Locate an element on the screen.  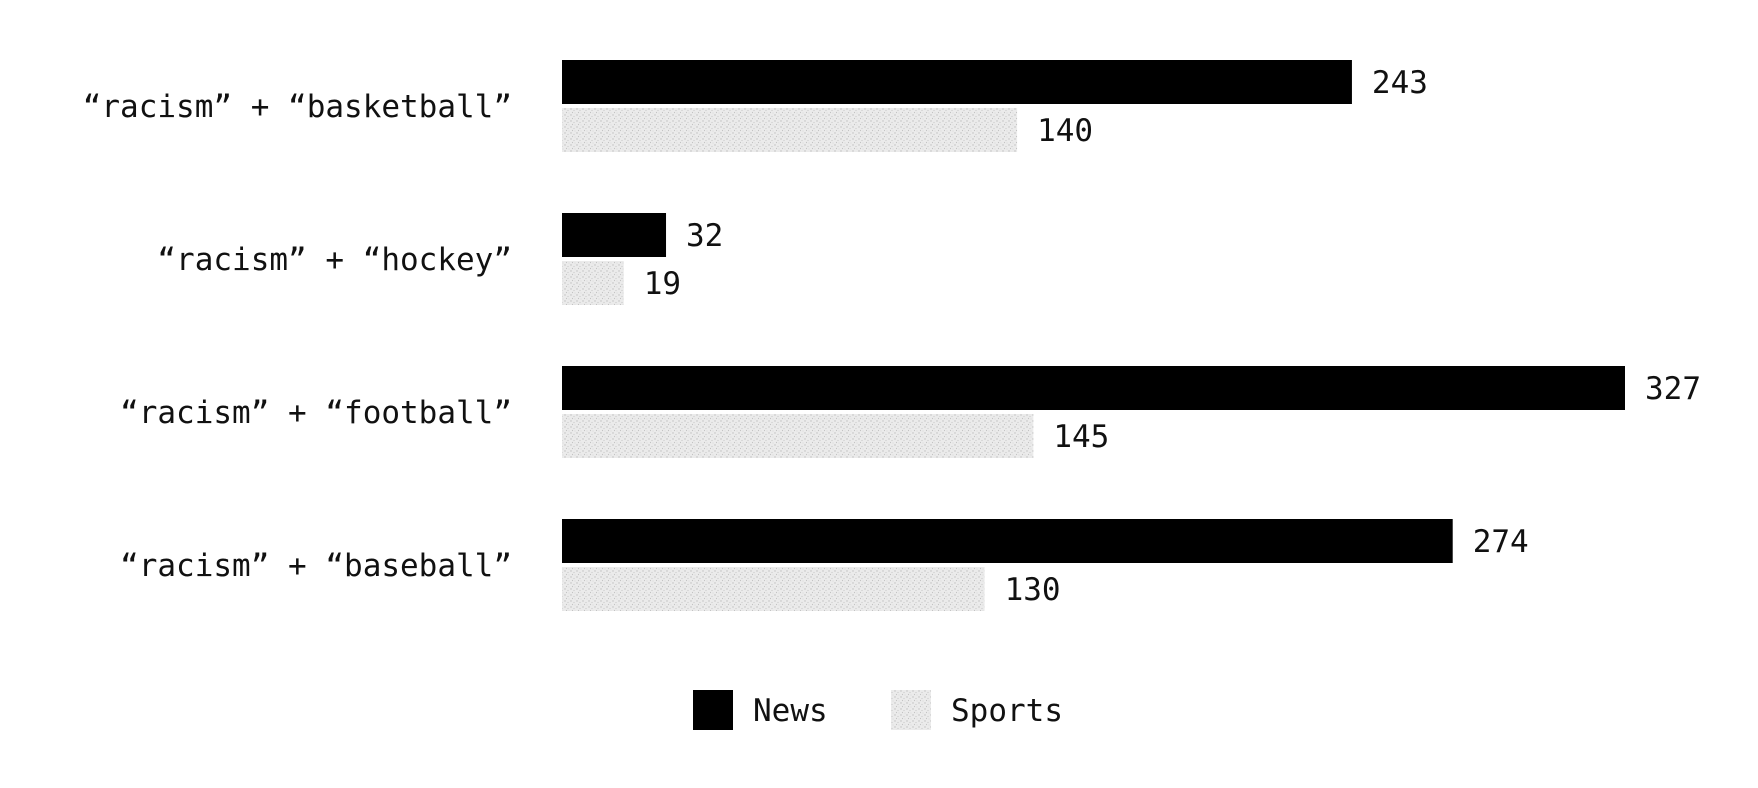
category-label-racism-basketball: “racism” + “basketball” is located at coordinates (297, 107).